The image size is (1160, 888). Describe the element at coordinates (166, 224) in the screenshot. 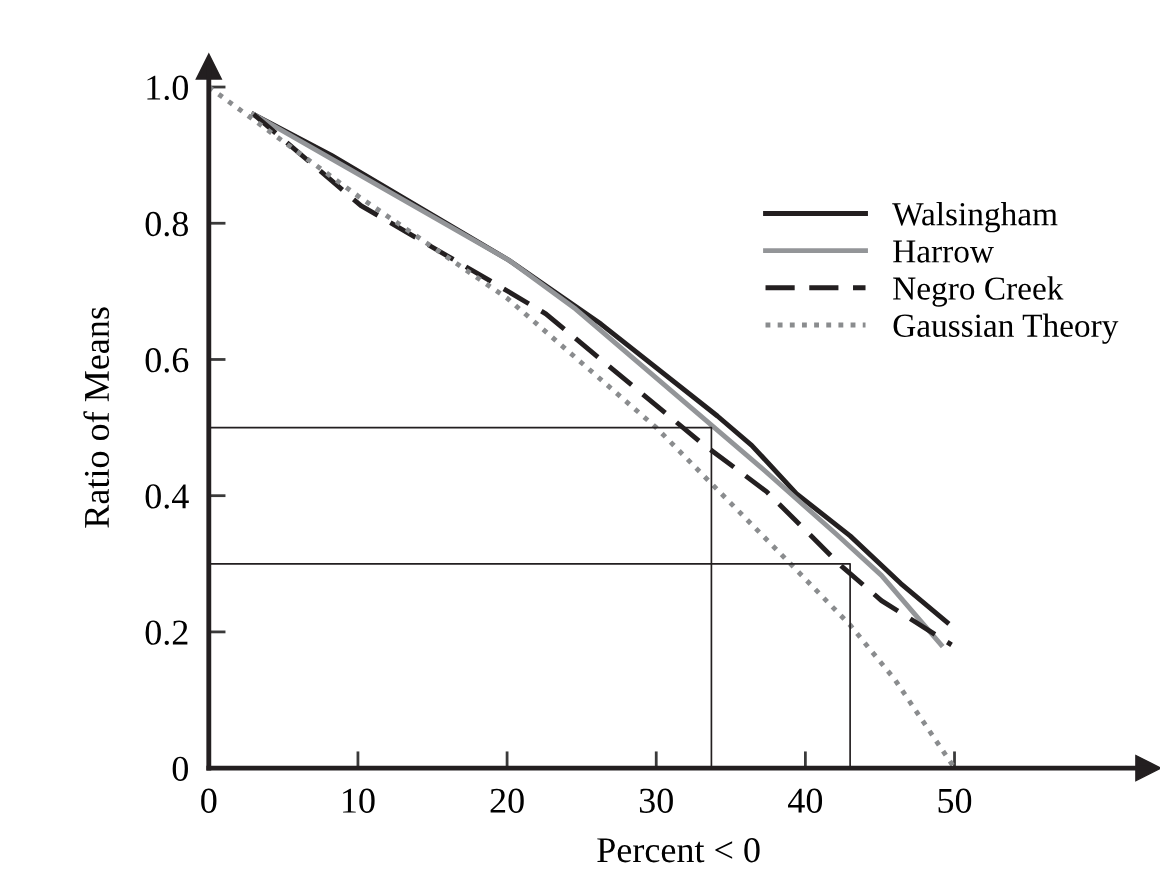

I see `y-tick-label: 0.8` at that location.